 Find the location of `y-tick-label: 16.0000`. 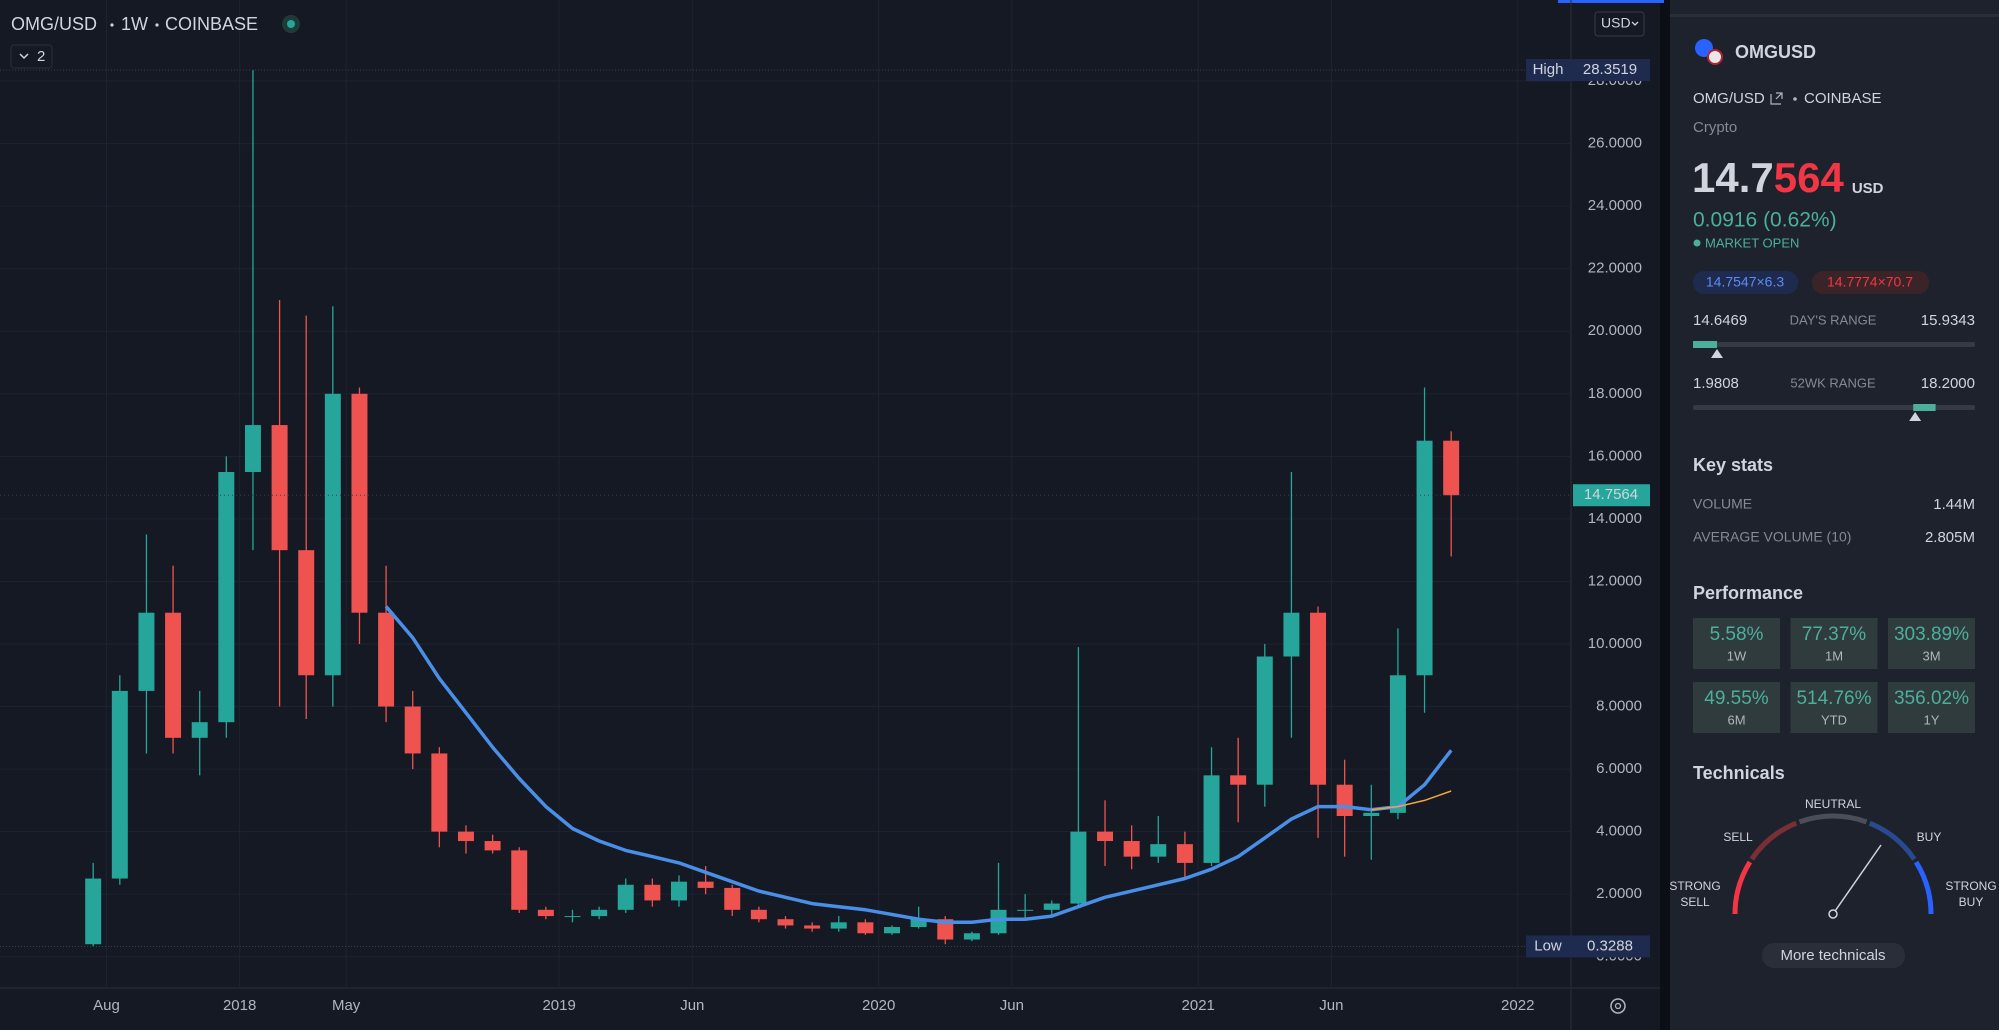

y-tick-label: 16.0000 is located at coordinates (1615, 455).